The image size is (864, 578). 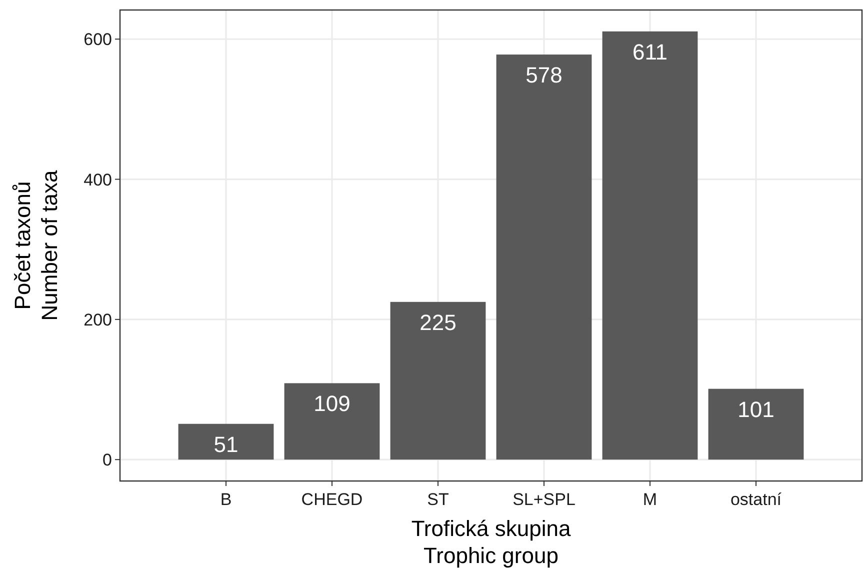 What do you see at coordinates (756, 499) in the screenshot?
I see `x-tick-label: ostatní` at bounding box center [756, 499].